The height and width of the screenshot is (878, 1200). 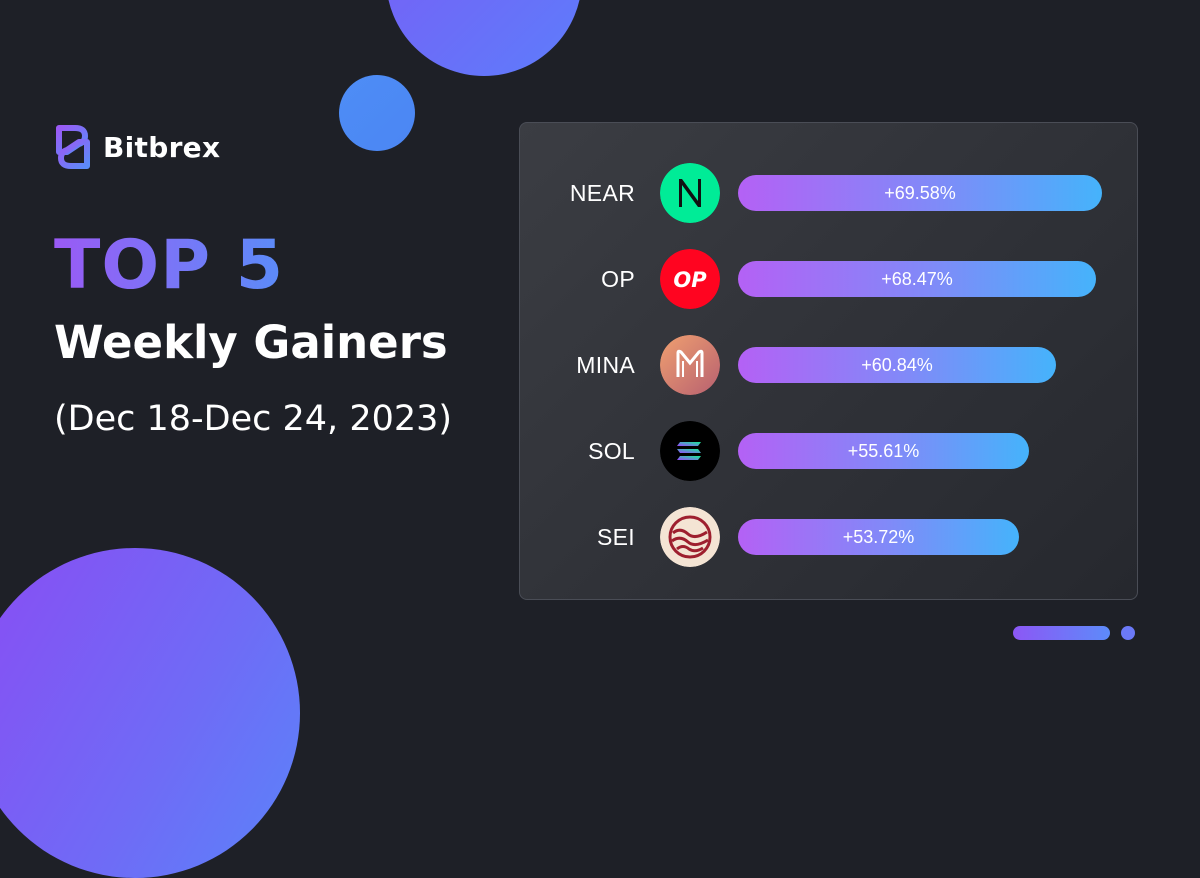 What do you see at coordinates (1061, 633) in the screenshot?
I see `pager-dot-active` at bounding box center [1061, 633].